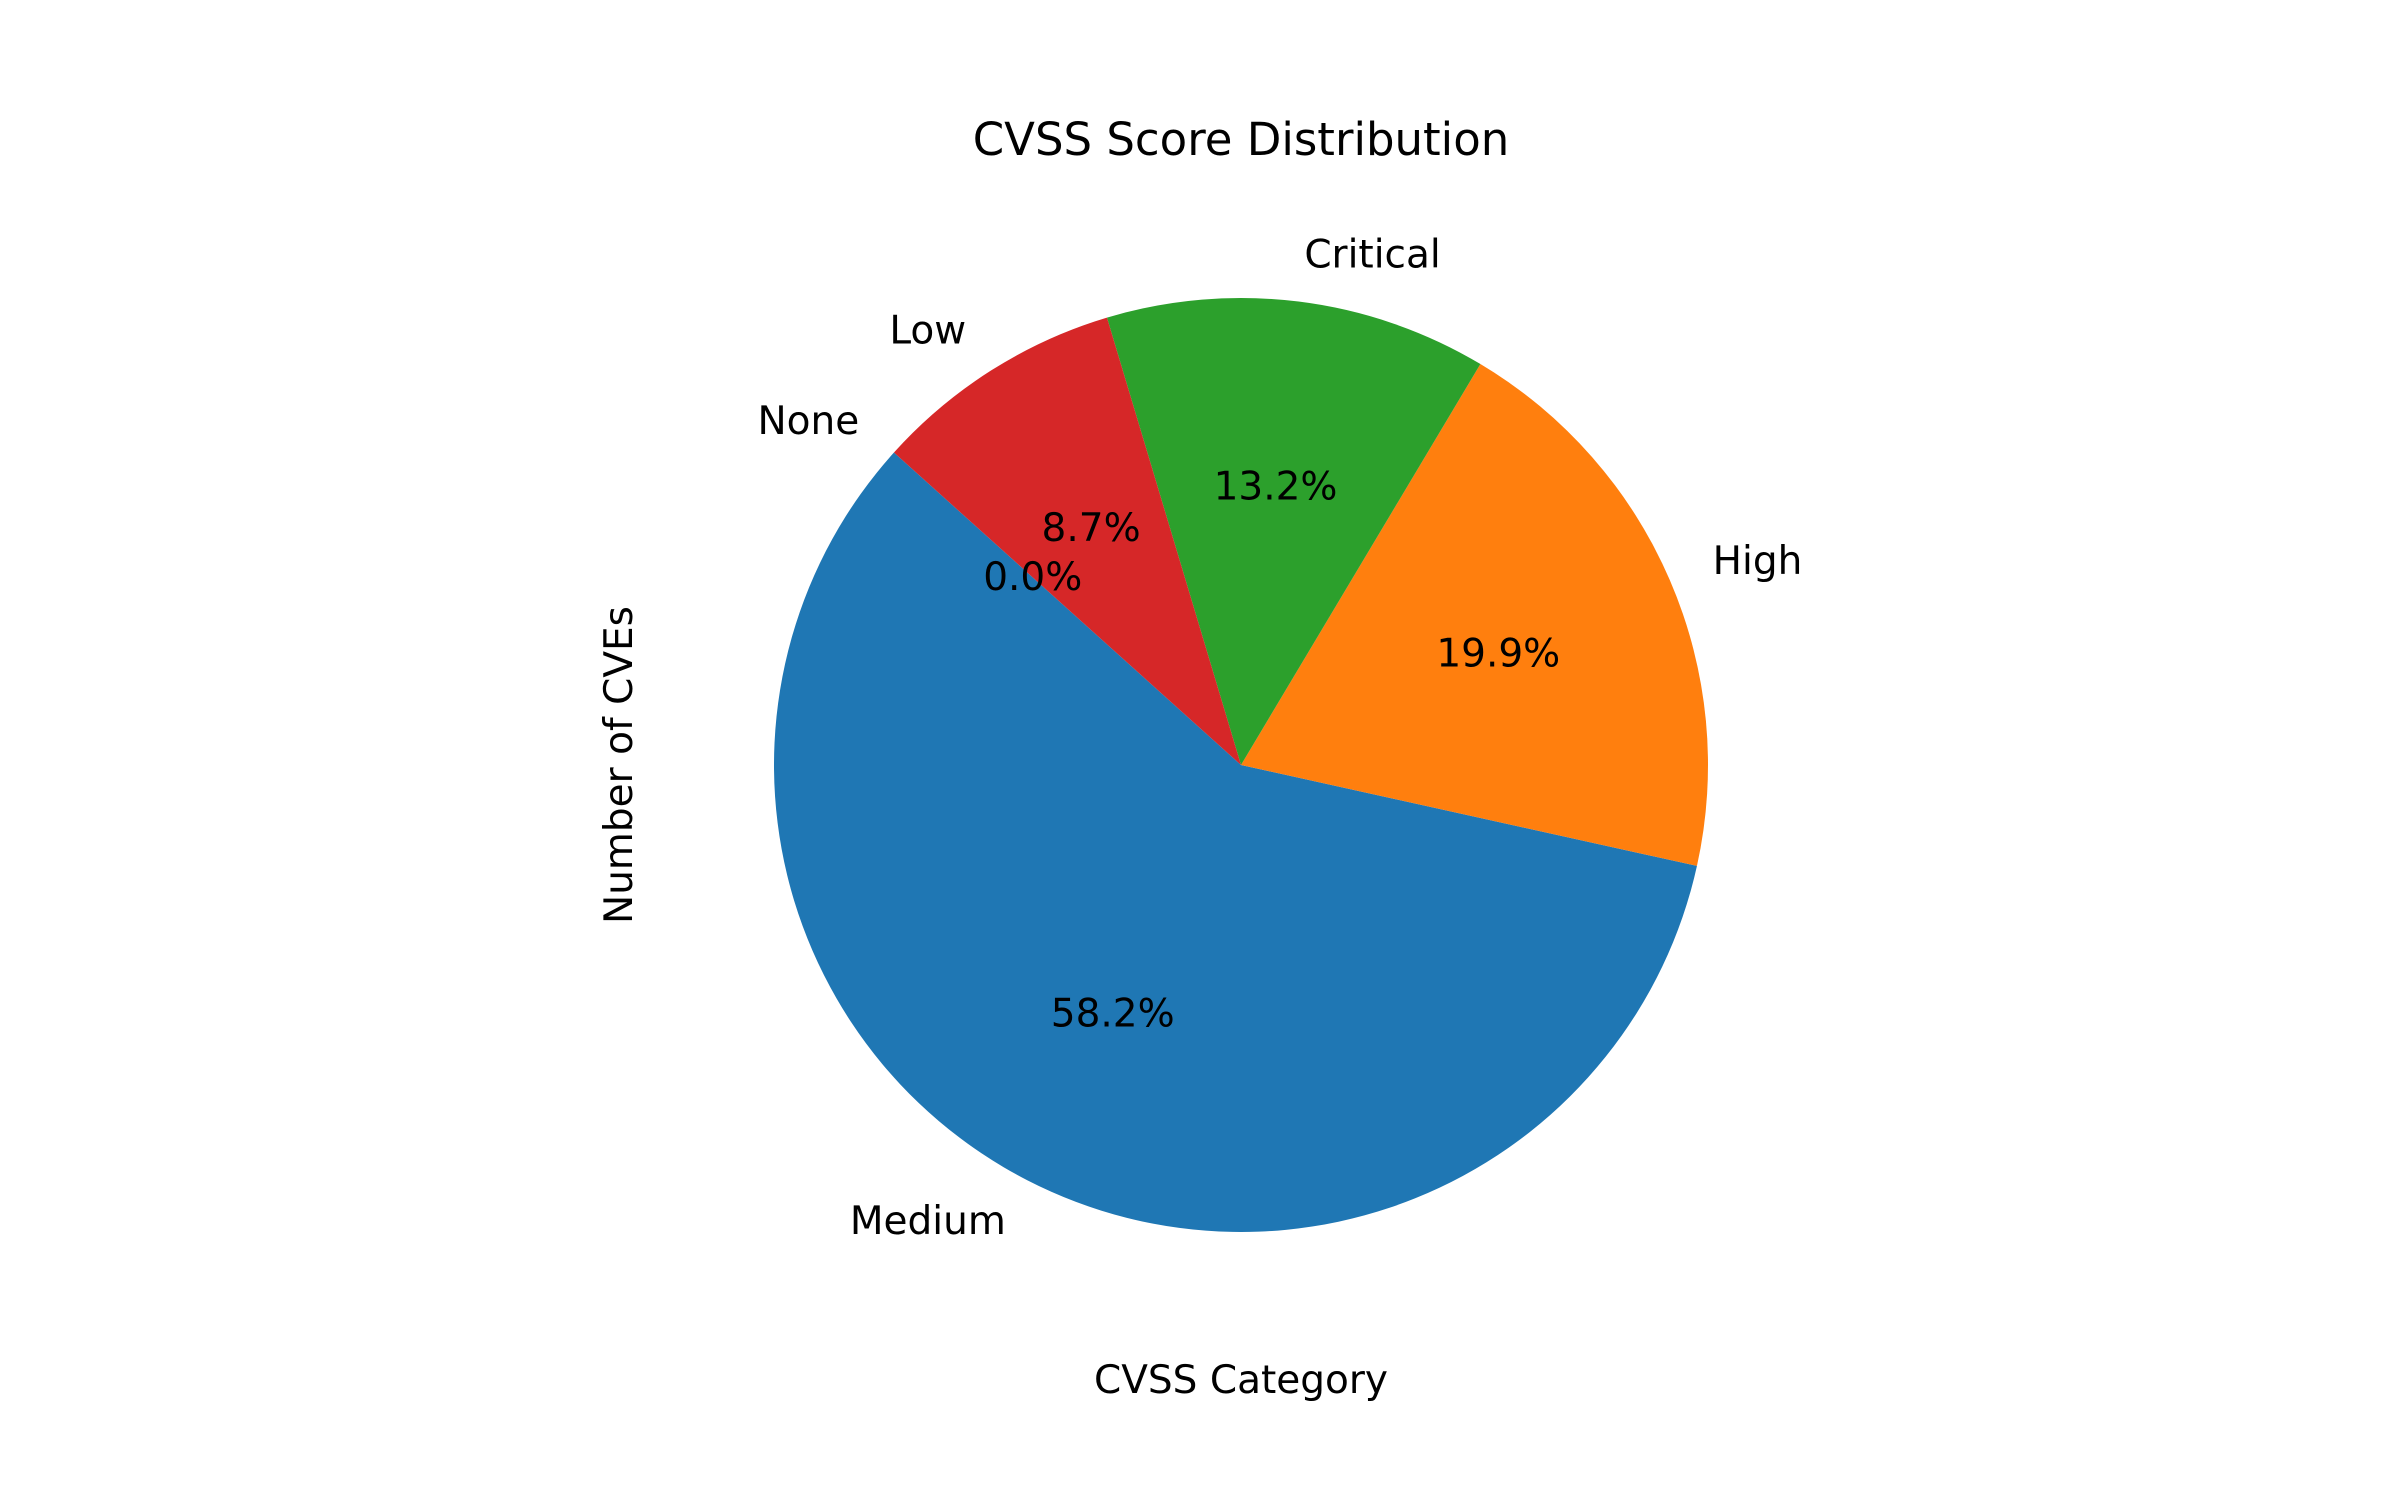  I want to click on slice-percent-none: 0.0%, so click(1032, 577).